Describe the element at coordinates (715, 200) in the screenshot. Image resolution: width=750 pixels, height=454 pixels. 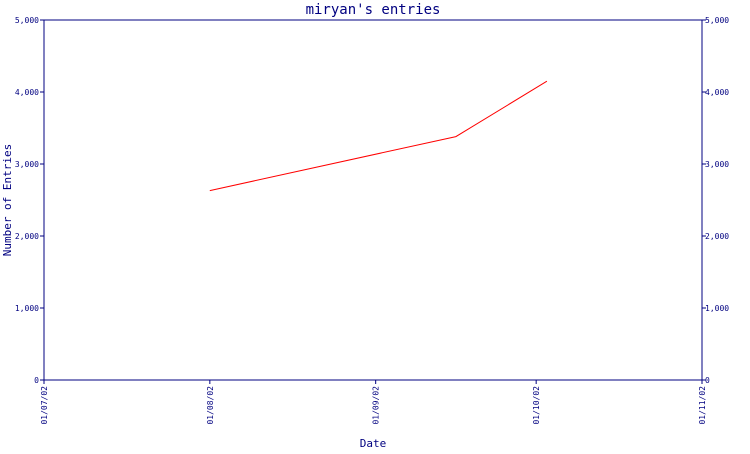
I see `y-axis-right: 0 1,000 2,000 3,000 4,000 5,000` at that location.